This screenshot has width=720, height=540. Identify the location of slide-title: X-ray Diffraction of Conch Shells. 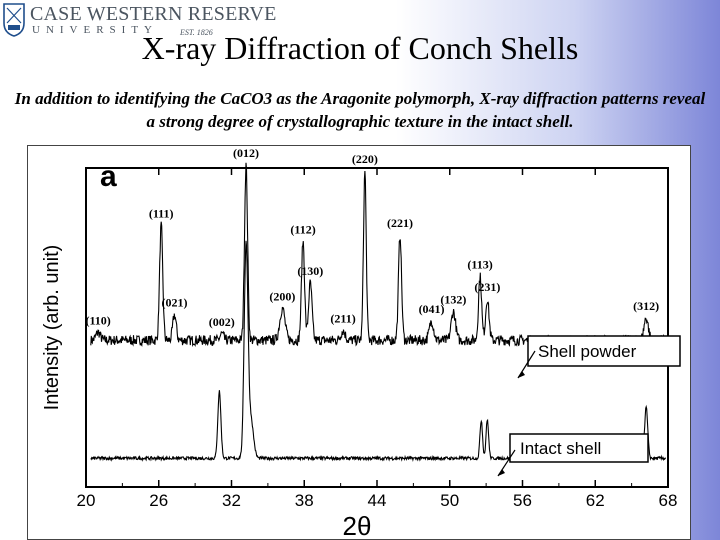
(360, 48).